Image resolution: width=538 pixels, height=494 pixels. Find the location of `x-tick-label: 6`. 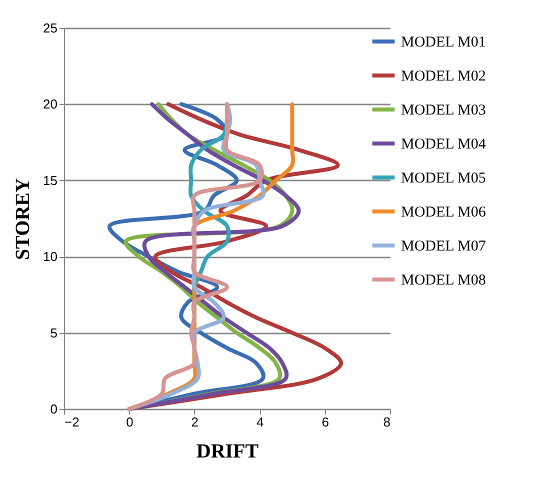

x-tick-label: 6 is located at coordinates (325, 422).